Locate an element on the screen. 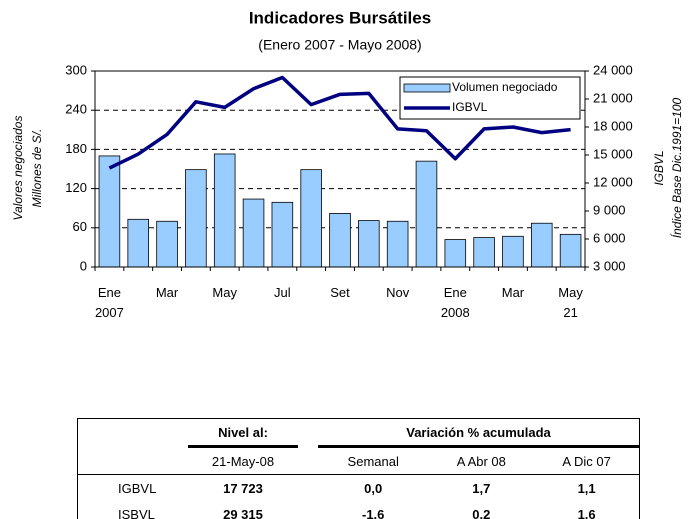 The width and height of the screenshot is (688, 519). row-label: IGBVL is located at coordinates (137, 488).